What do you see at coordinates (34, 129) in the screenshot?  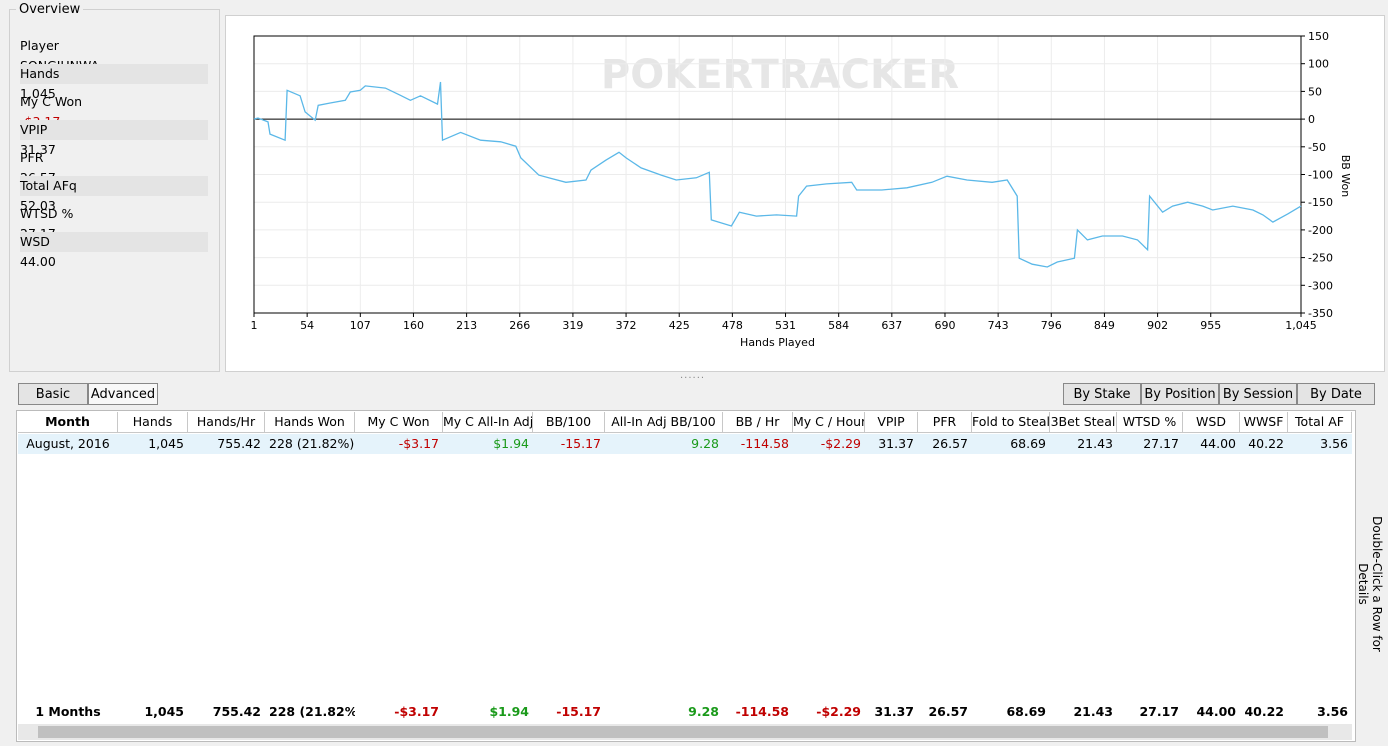 I see `stat-label: VPIP` at bounding box center [34, 129].